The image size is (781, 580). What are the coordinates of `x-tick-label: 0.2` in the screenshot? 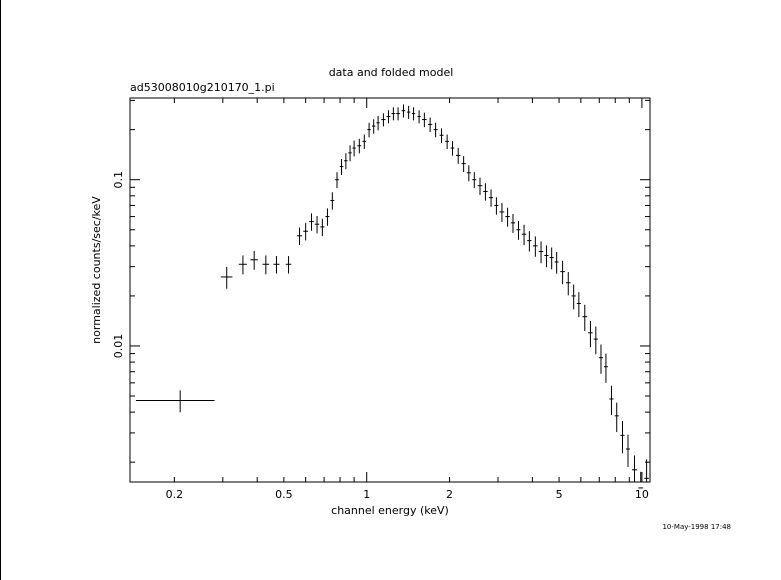 It's located at (175, 494).